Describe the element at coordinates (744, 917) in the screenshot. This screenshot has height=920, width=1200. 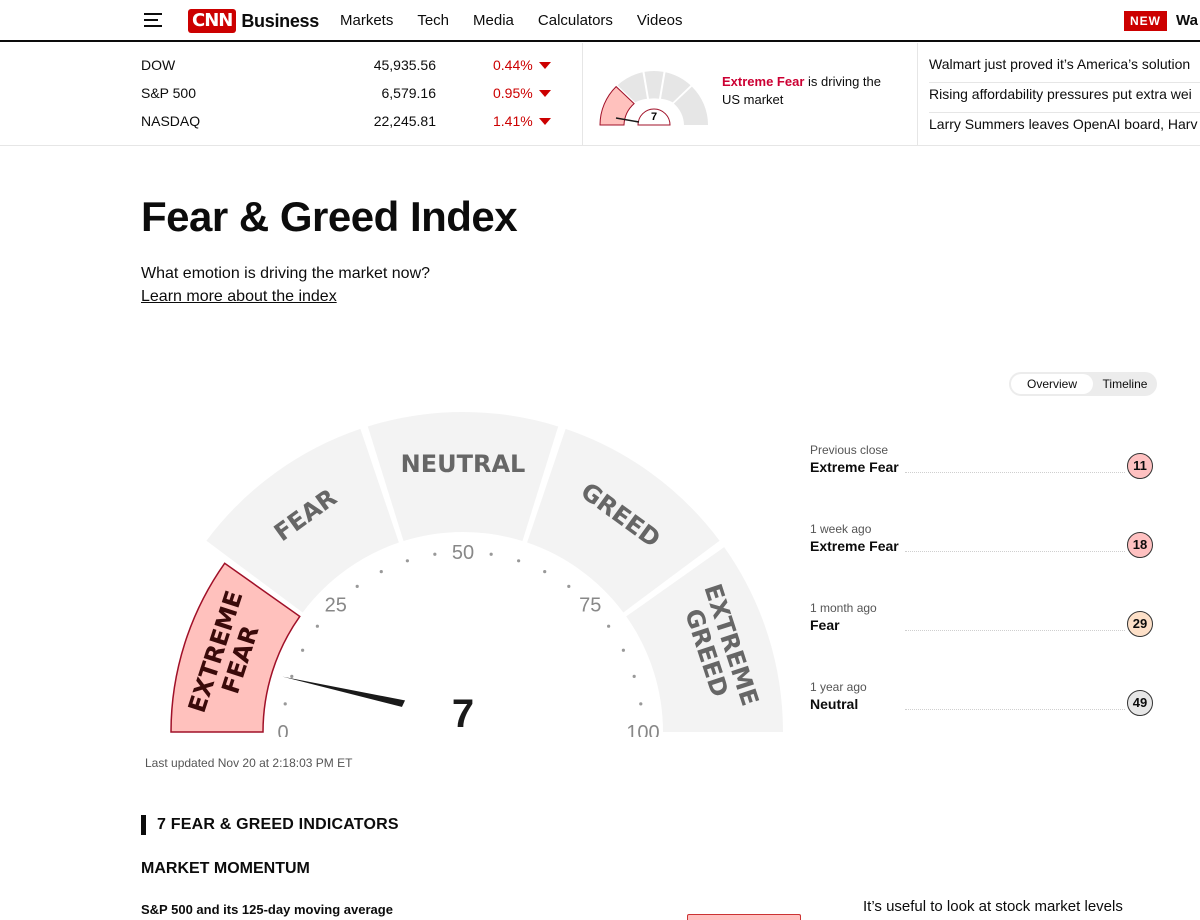
I see `indicator-status-badge` at that location.